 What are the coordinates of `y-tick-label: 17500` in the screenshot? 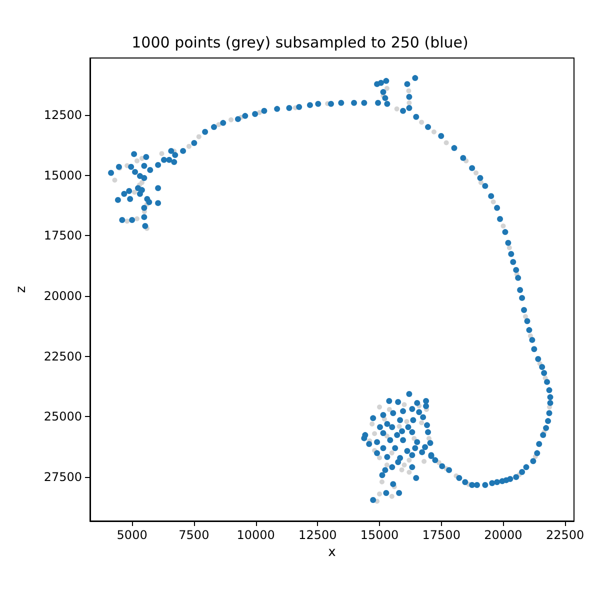 It's located at (63, 235).